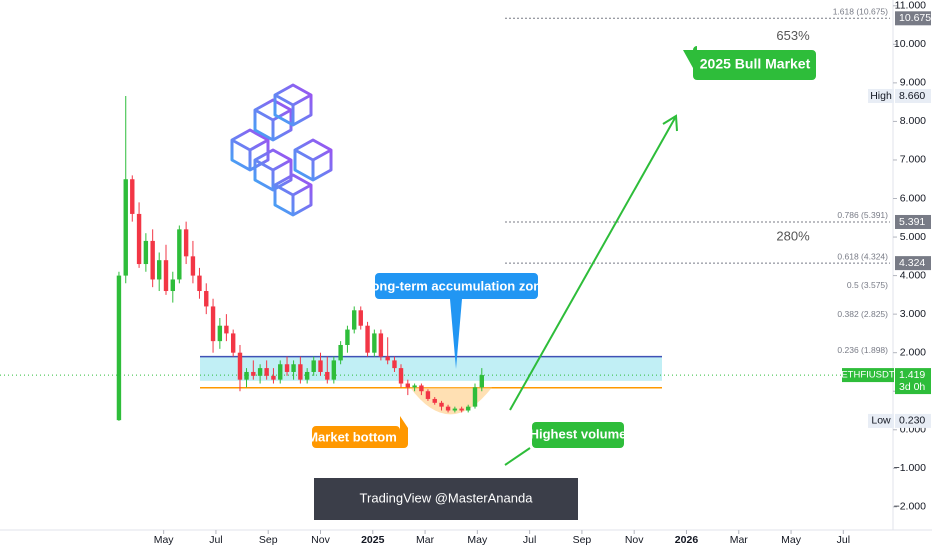 The width and height of the screenshot is (932, 550). What do you see at coordinates (431, 368) in the screenshot?
I see `accumulation-zone` at bounding box center [431, 368].